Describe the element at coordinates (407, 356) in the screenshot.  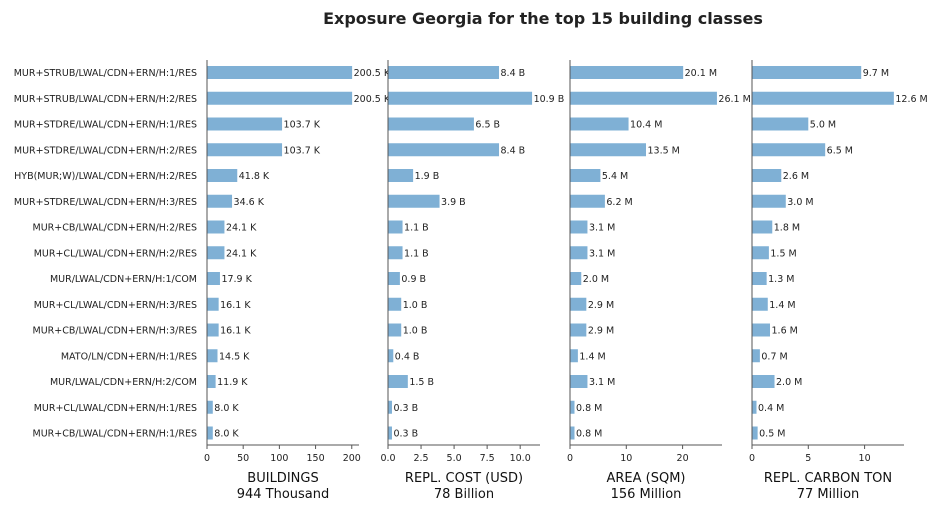
I see `value-label: 0.4 B` at that location.